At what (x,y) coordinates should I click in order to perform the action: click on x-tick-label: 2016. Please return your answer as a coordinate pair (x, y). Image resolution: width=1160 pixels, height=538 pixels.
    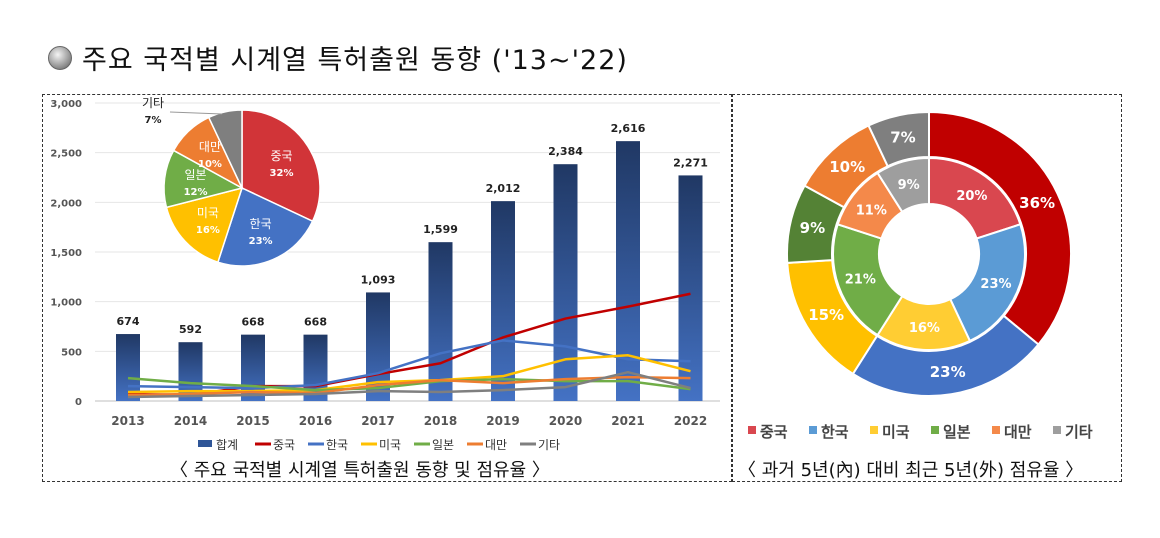
    Looking at the image, I should click on (315, 421).